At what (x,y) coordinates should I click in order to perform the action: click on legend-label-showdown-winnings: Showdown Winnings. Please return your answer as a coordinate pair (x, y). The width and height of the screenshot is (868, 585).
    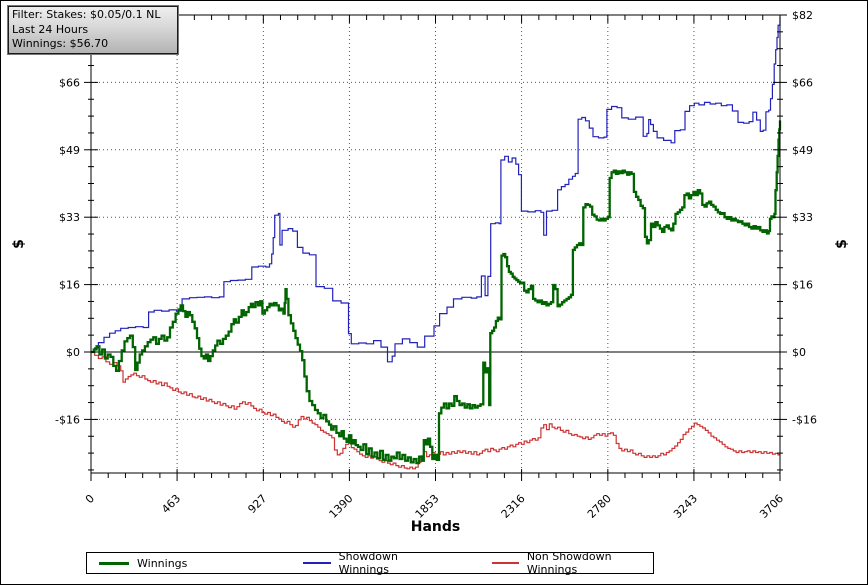
    Looking at the image, I should click on (368, 563).